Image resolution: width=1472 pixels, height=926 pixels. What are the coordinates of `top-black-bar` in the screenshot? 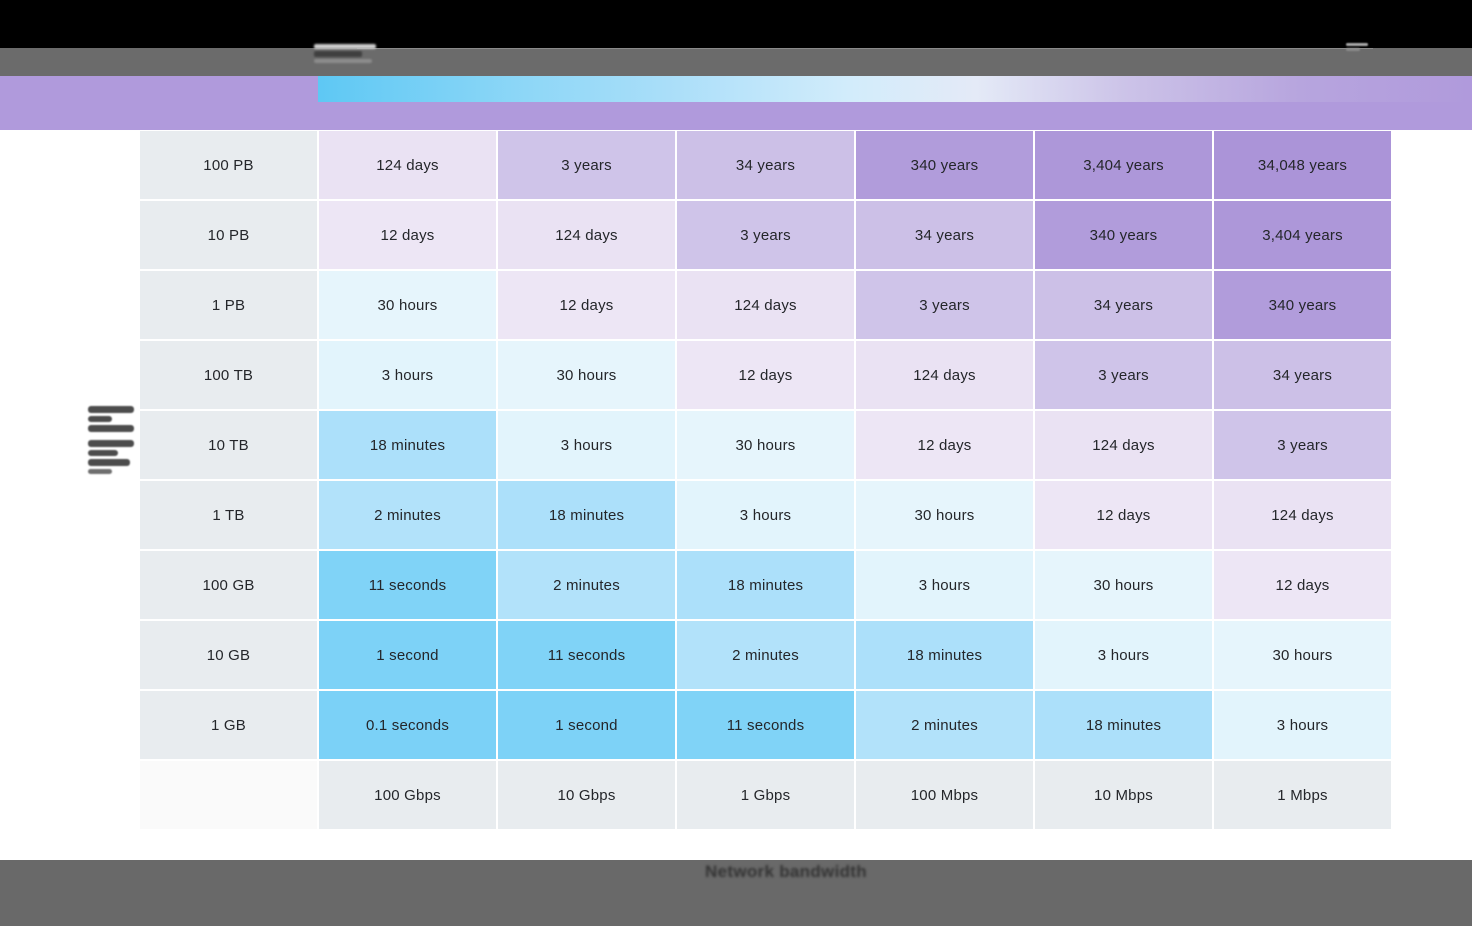 It's located at (736, 24).